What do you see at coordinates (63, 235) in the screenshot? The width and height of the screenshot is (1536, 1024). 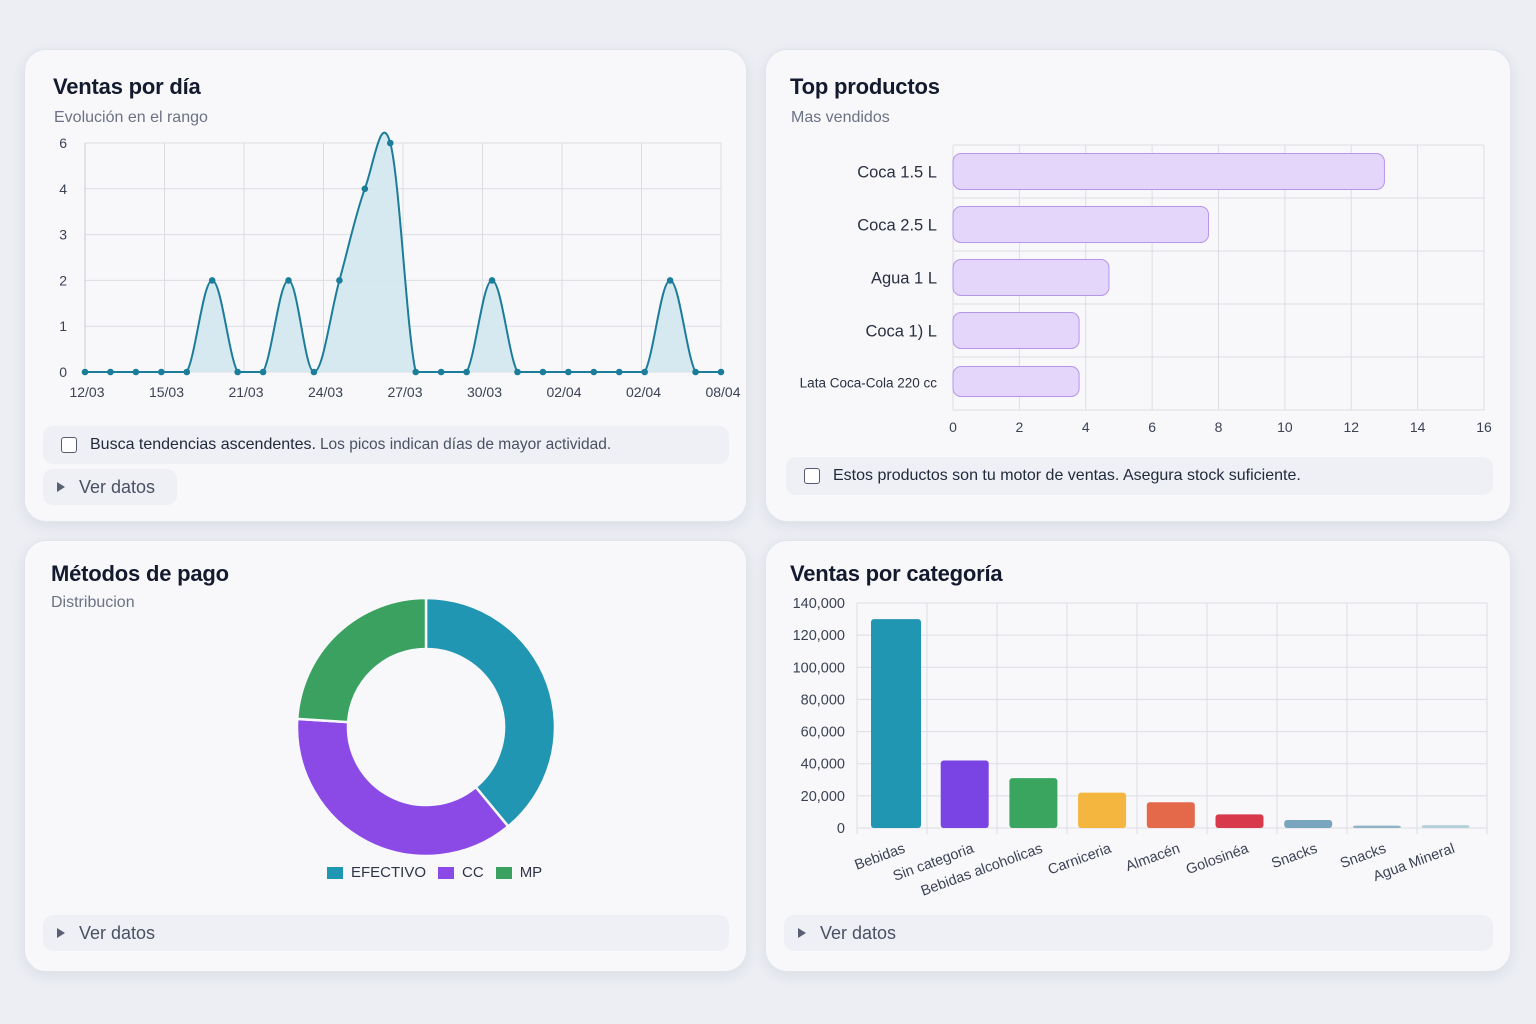 I see `y-tick-label: 3` at bounding box center [63, 235].